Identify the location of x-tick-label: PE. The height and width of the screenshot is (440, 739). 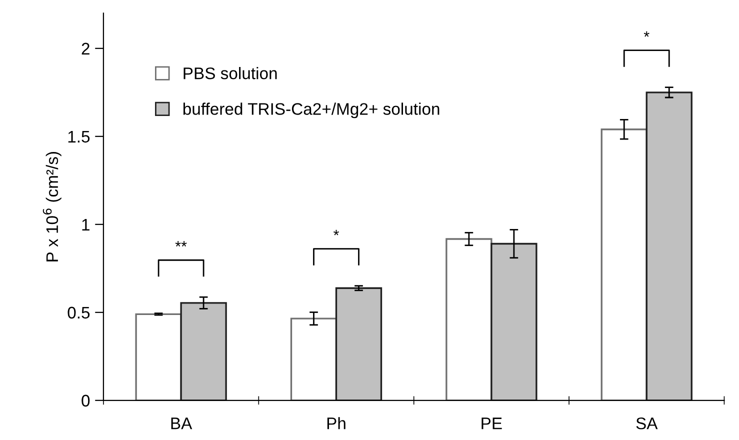
(492, 424).